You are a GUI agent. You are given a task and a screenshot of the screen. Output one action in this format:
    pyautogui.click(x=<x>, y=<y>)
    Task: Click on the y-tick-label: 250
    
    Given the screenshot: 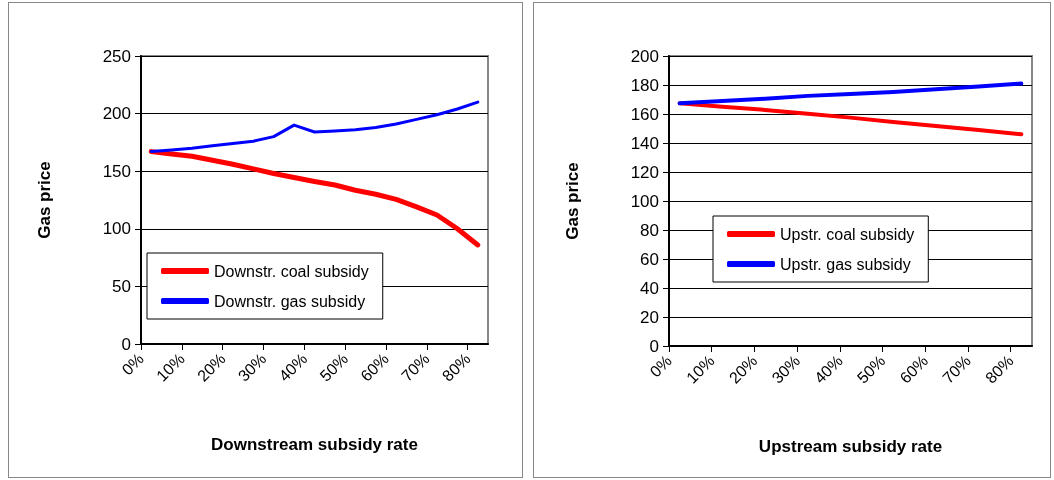 What is the action you would take?
    pyautogui.click(x=116, y=56)
    